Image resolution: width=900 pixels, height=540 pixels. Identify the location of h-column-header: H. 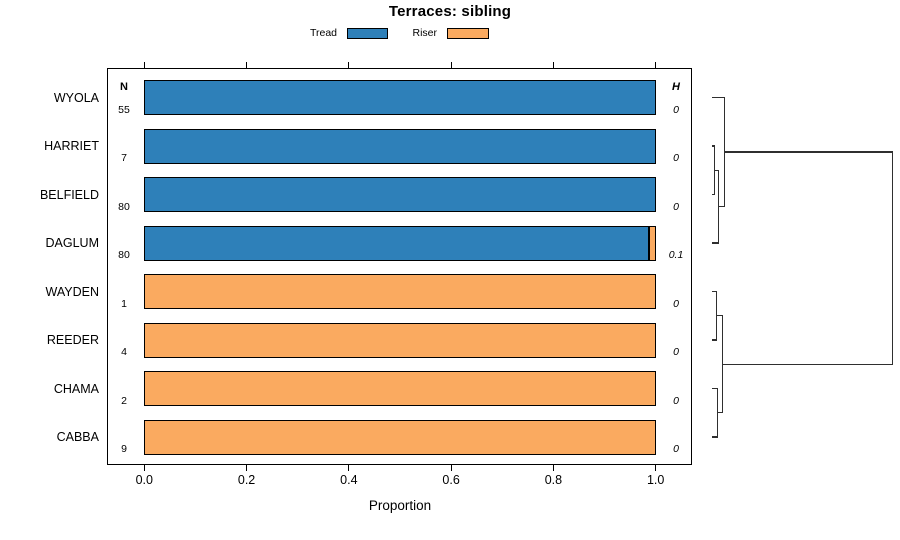
(676, 86).